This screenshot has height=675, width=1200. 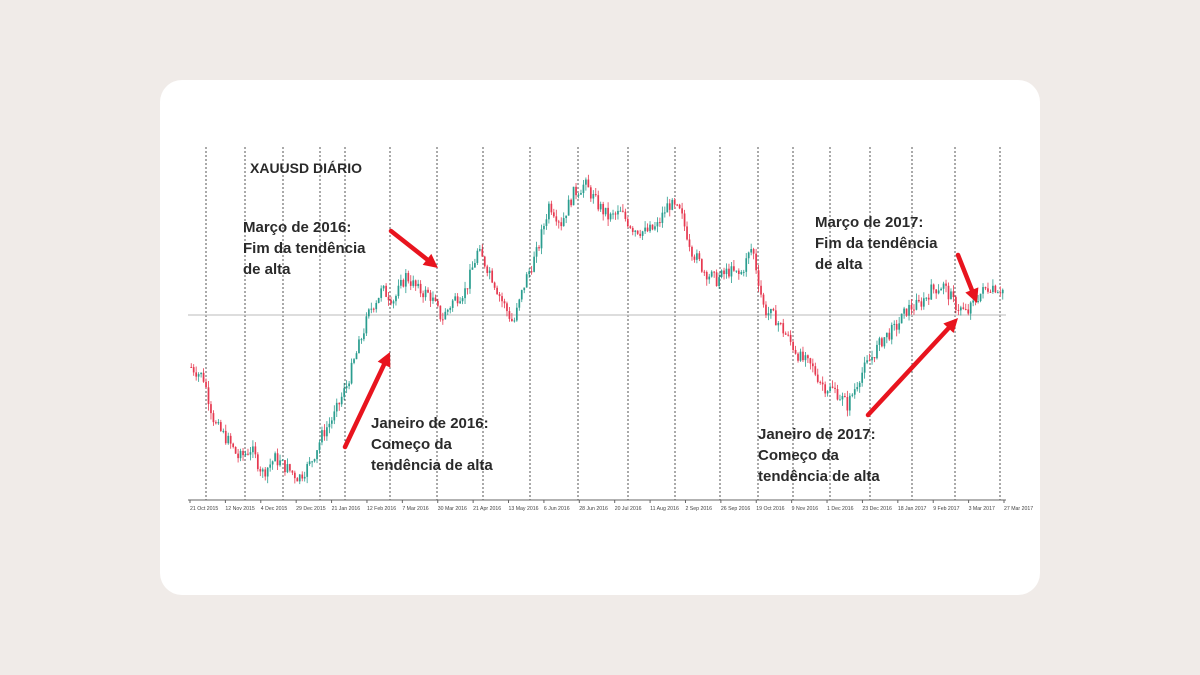 I want to click on annotation-march-2017: Março de 2017: Fim da tendência de alta, so click(x=876, y=243).